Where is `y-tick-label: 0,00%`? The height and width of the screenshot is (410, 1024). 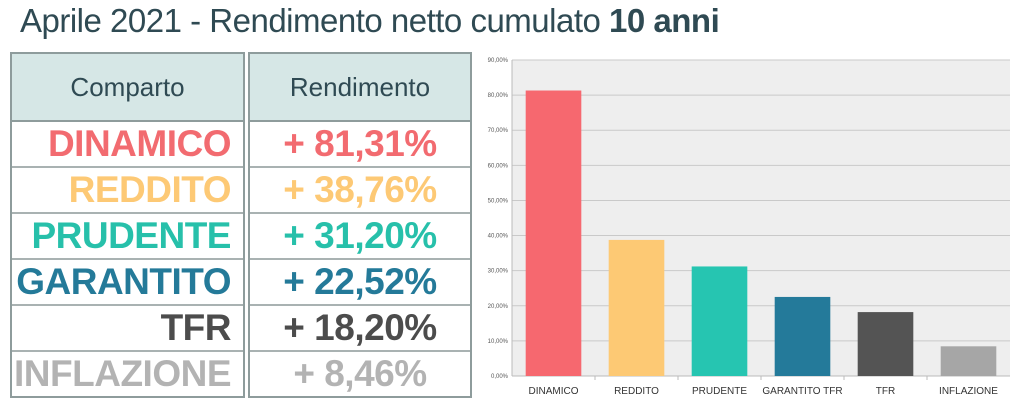
y-tick-label: 0,00% is located at coordinates (500, 377).